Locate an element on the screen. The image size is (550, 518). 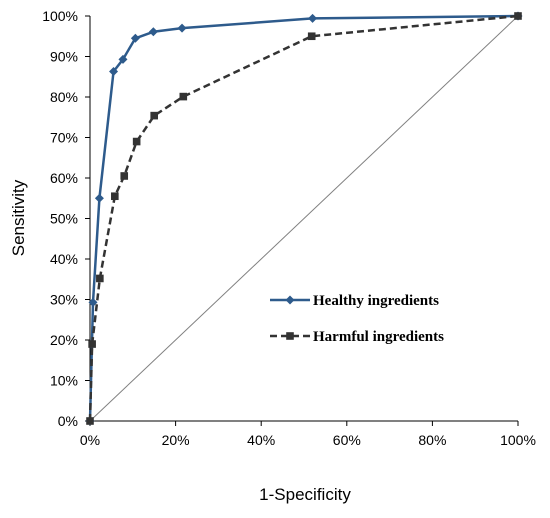
y-tick-label: 100% is located at coordinates (60, 16).